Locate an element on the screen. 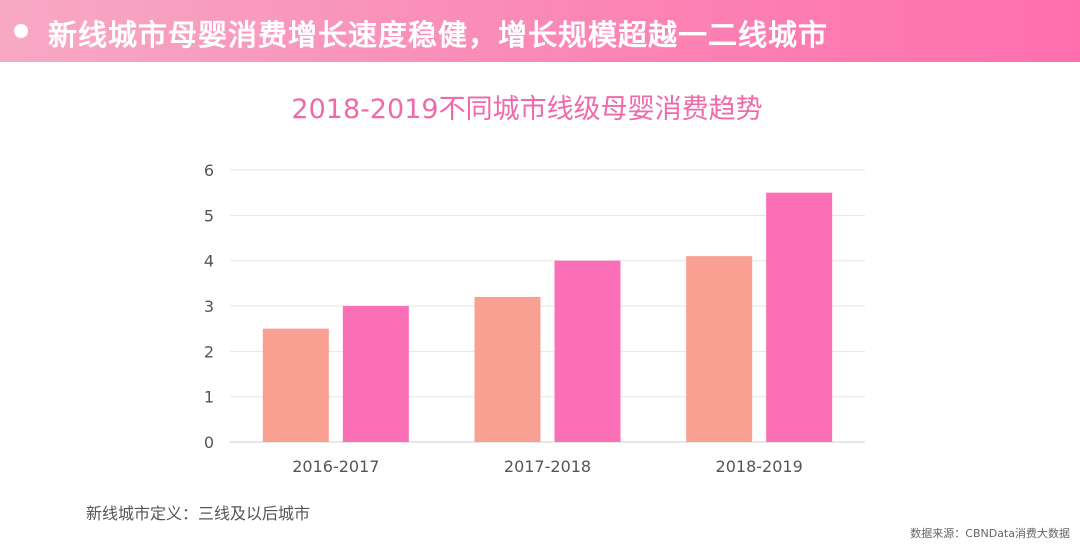 This screenshot has height=555, width=1080. data-source: 数据来源：CBNData消费大数据 is located at coordinates (990, 533).